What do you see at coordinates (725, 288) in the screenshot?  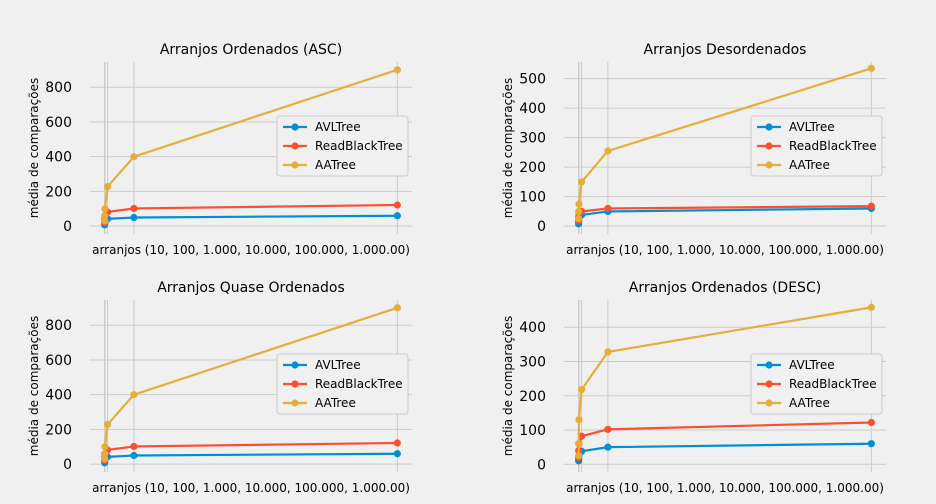 I see `chart-title: Arranjos Ordenados (DESC)` at bounding box center [725, 288].